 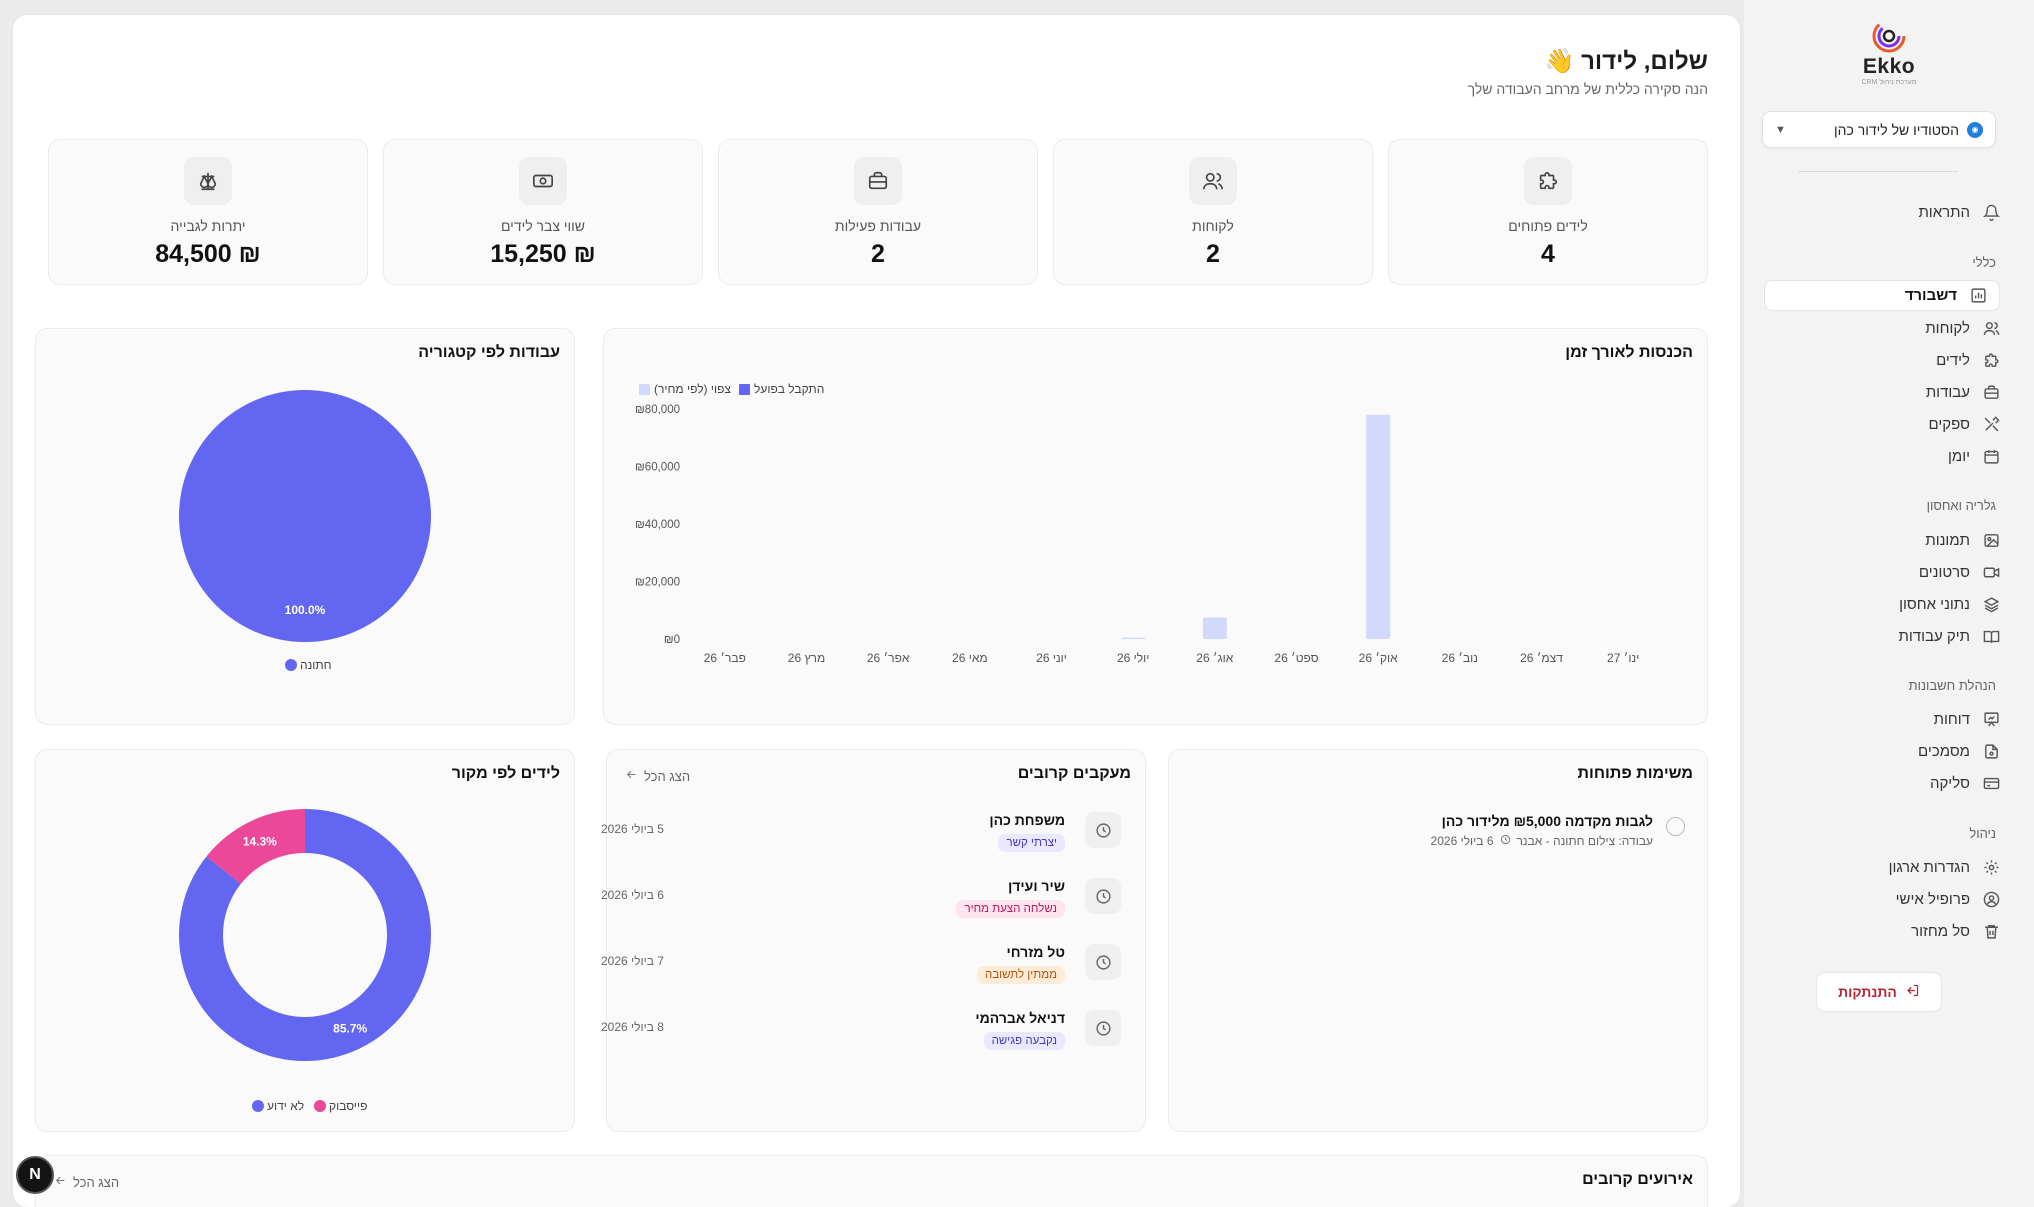 I want to click on followup-name: שיר ועידן, so click(x=1036, y=886).